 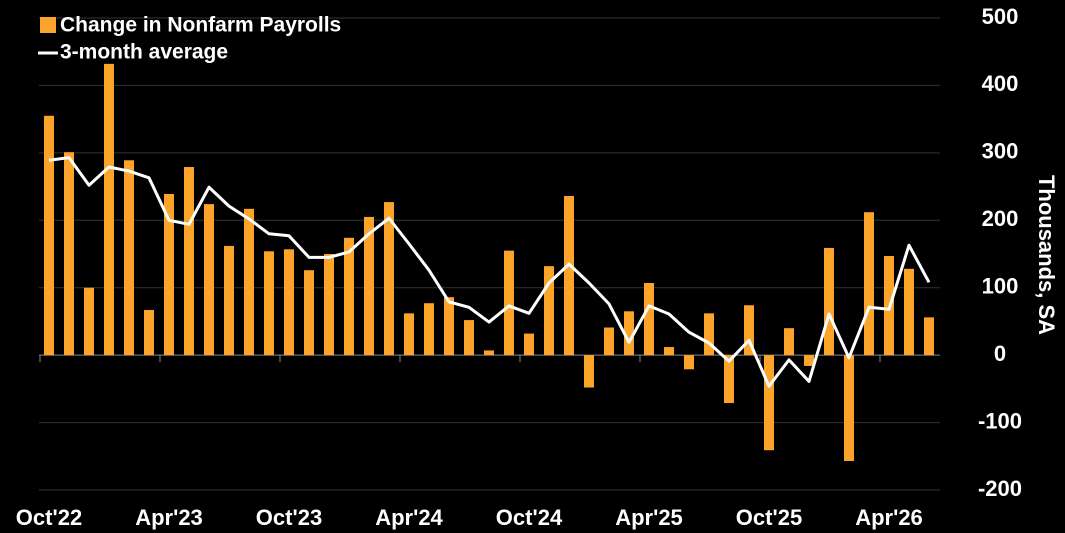 I want to click on x-tick-label: Oct'22, so click(x=49, y=517).